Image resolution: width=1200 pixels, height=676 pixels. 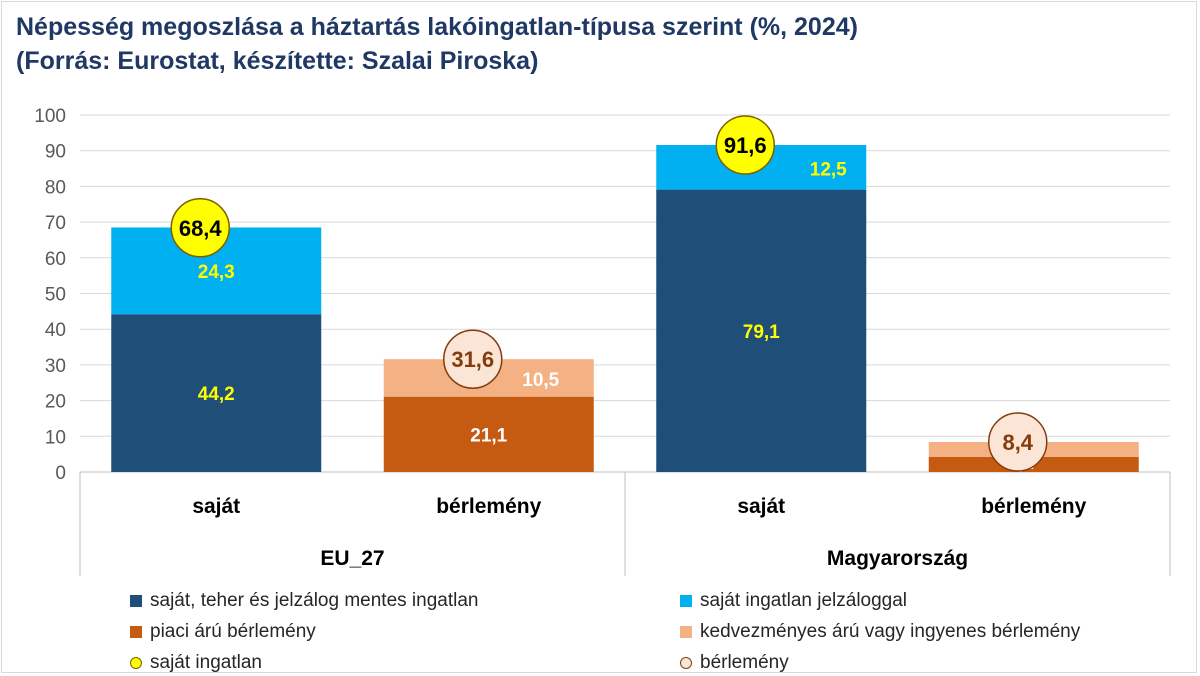 I want to click on total-marker-1-c3, so click(x=1018, y=442).